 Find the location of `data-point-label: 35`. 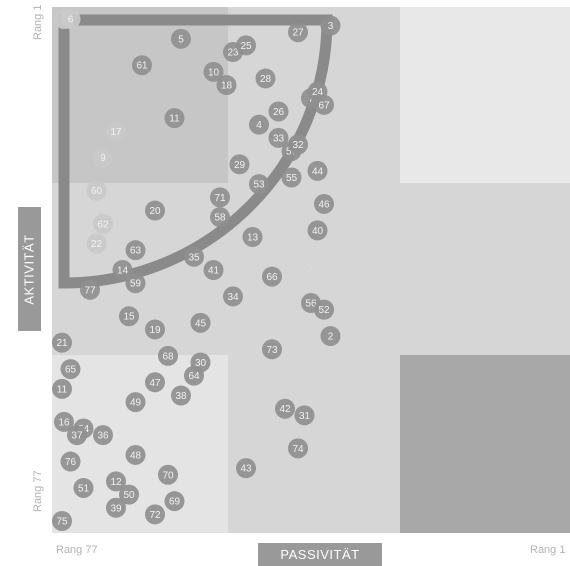

data-point-label: 35 is located at coordinates (194, 257).